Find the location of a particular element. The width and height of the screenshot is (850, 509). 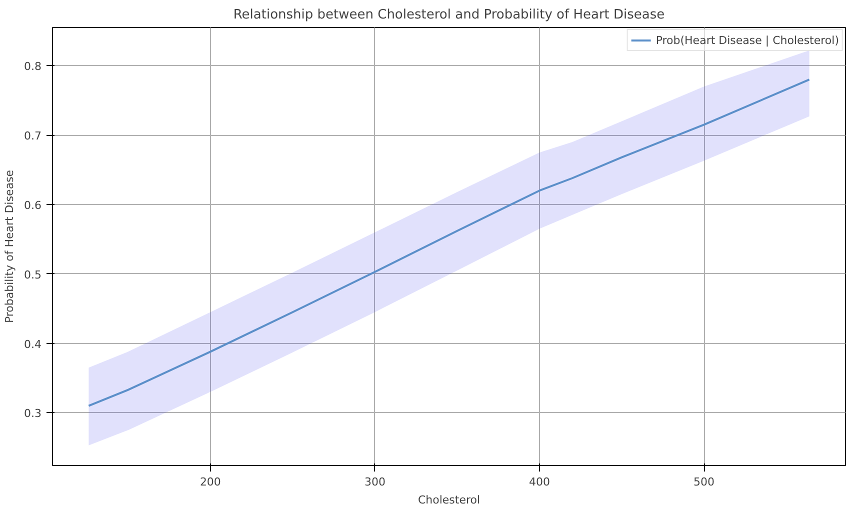

y-tick-label: 0.3 is located at coordinates (33, 413).